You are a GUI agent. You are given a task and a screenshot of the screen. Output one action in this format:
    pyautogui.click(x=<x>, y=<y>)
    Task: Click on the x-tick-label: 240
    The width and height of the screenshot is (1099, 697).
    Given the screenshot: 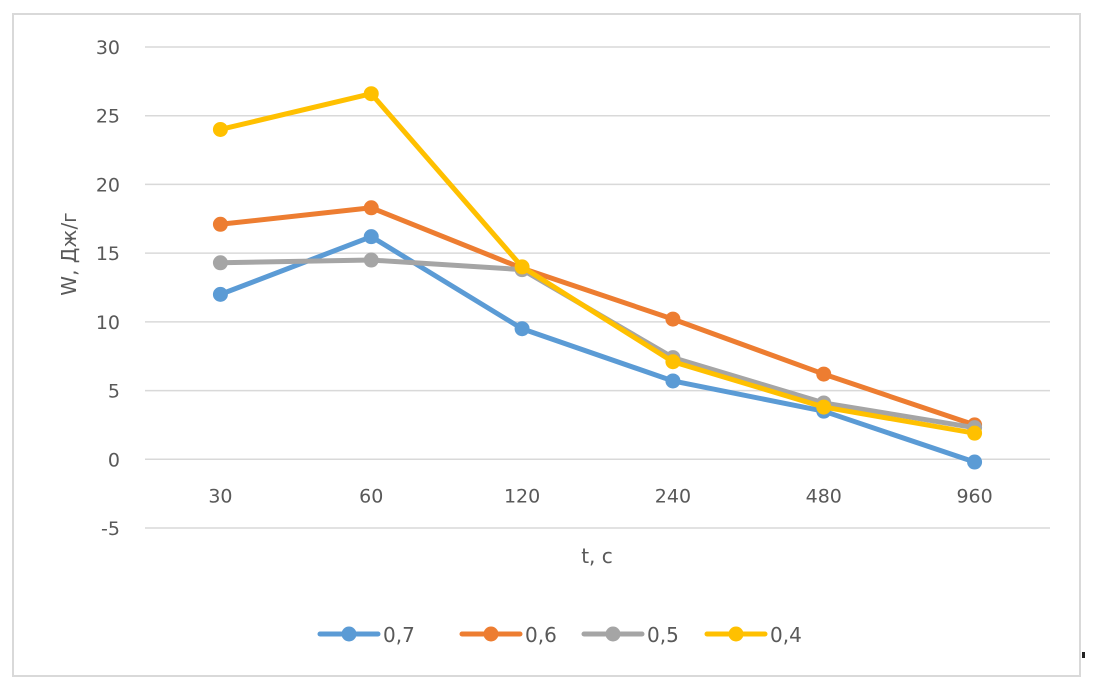 What is the action you would take?
    pyautogui.click(x=673, y=496)
    